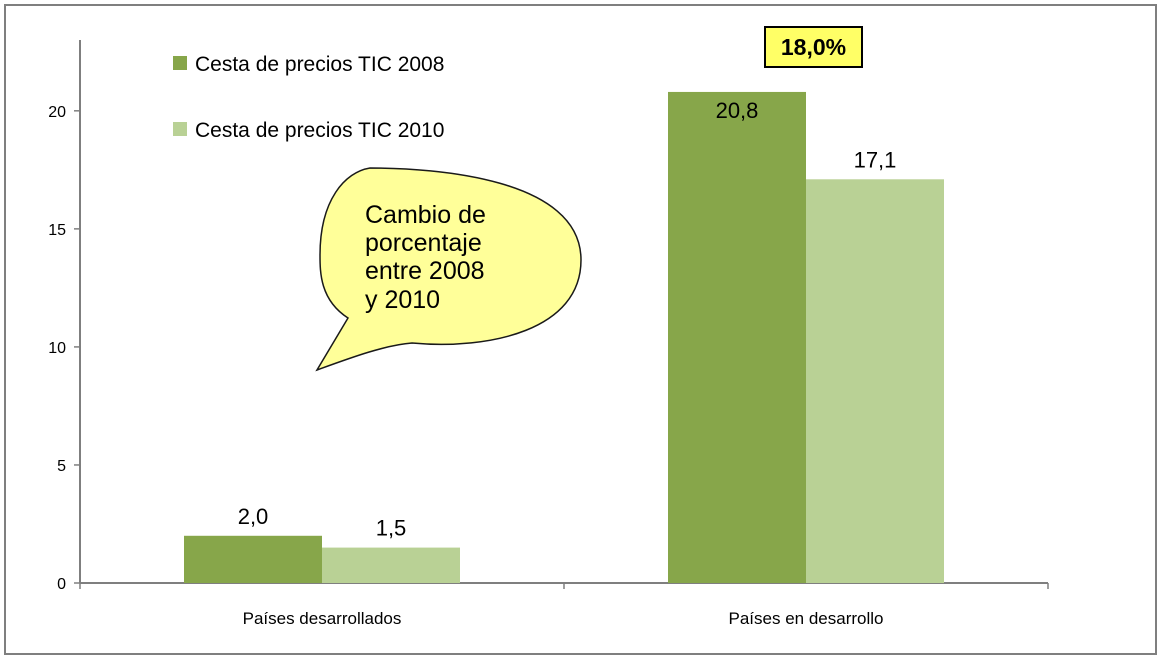 The width and height of the screenshot is (1167, 667). I want to click on bubble-line-1: Cambio de, so click(425, 215).